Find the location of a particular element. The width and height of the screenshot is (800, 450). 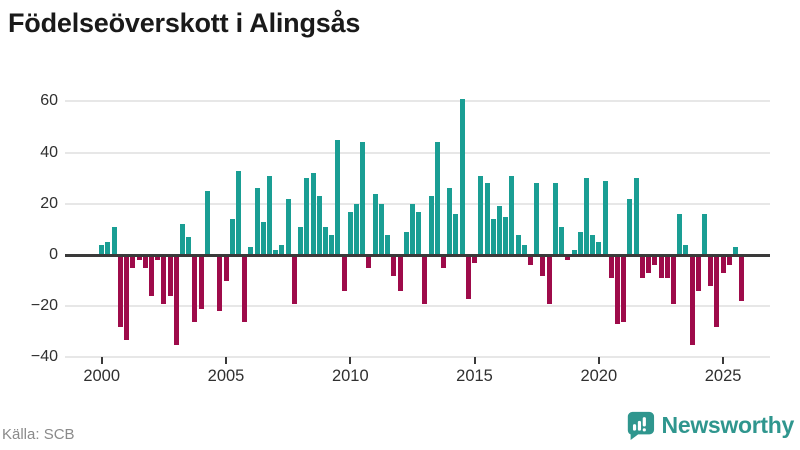

bar-2024q1 is located at coordinates (698, 273).